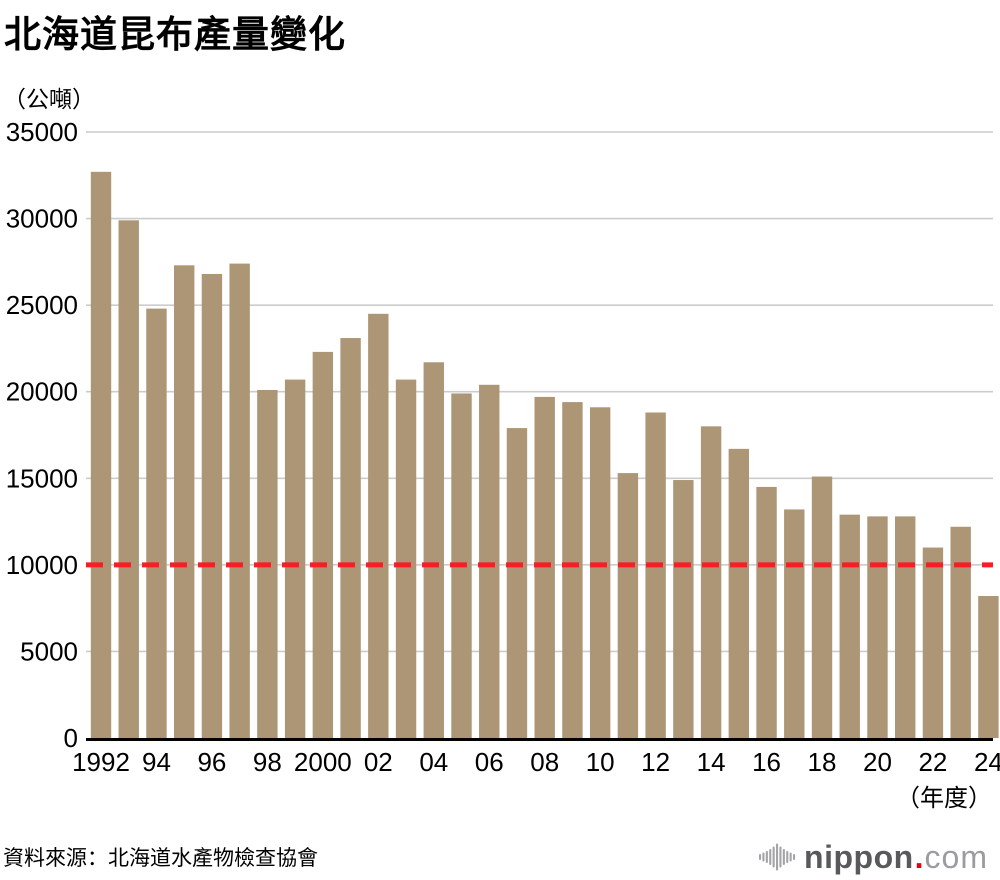 This screenshot has width=1000, height=880. What do you see at coordinates (877, 627) in the screenshot?
I see `bar-2020` at bounding box center [877, 627].